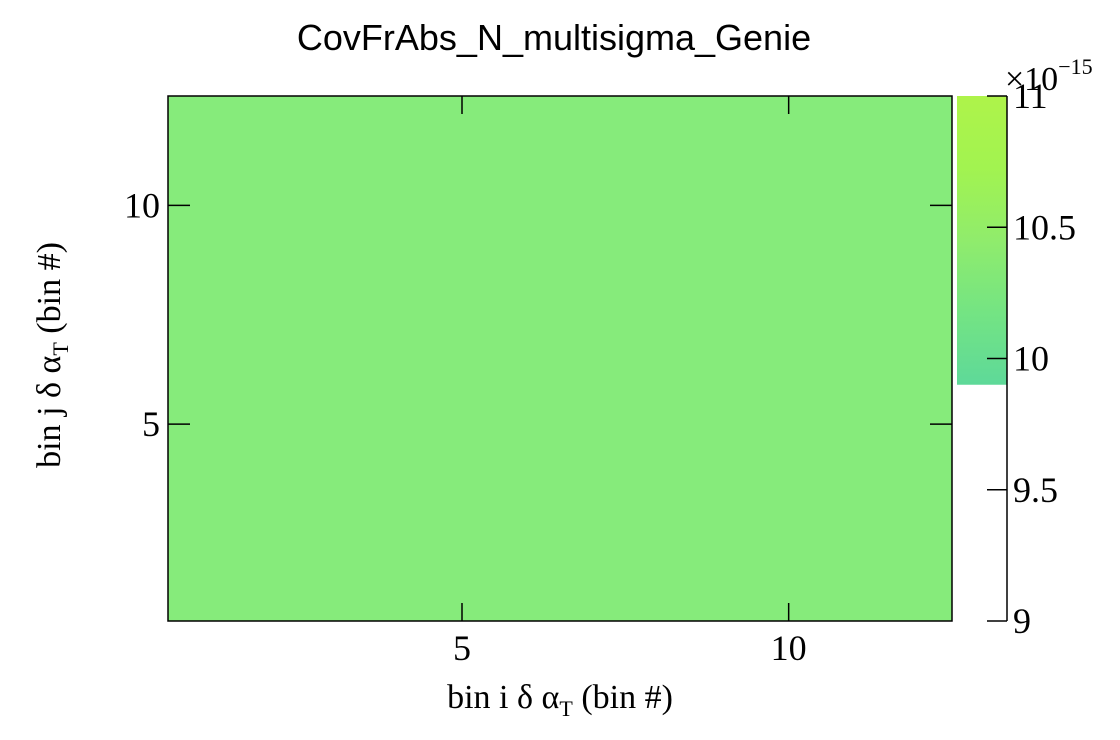 This screenshot has height=740, width=1120. Describe the element at coordinates (1022, 621) in the screenshot. I see `colorbar-tick-label: 9` at that location.